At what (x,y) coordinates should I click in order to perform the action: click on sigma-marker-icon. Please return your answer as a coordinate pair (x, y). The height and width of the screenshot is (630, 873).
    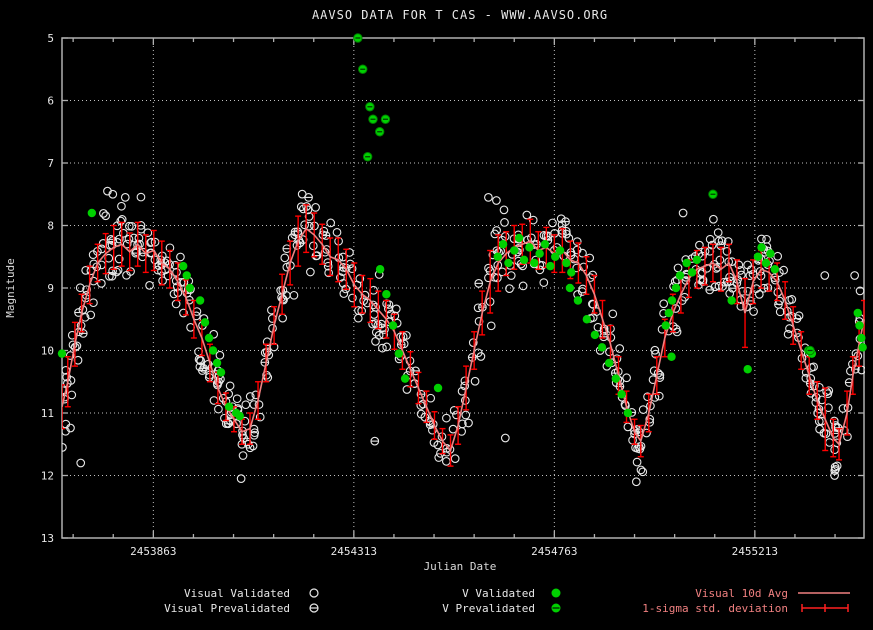
    Looking at the image, I should click on (825, 608).